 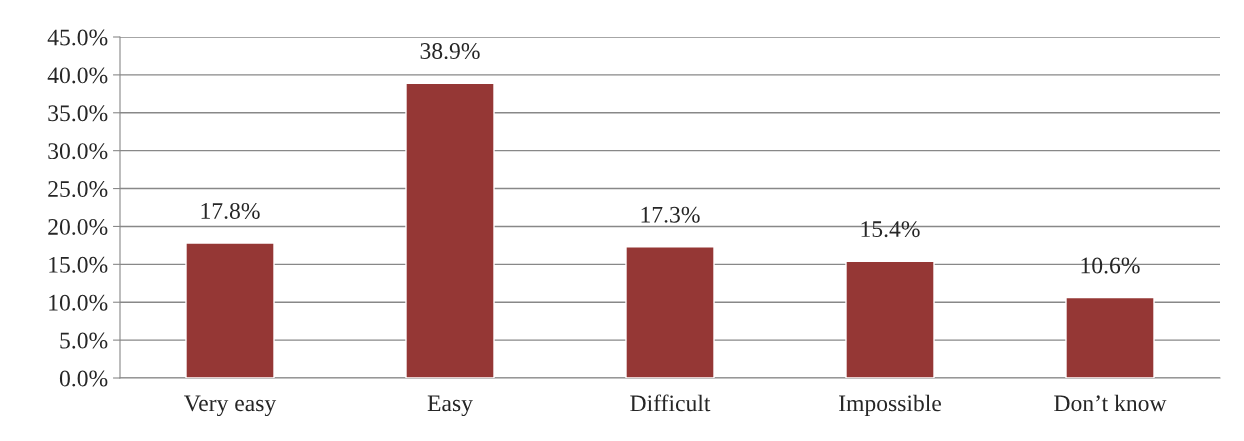 What do you see at coordinates (78, 151) in the screenshot?
I see `y-tick-label: 30.0%` at bounding box center [78, 151].